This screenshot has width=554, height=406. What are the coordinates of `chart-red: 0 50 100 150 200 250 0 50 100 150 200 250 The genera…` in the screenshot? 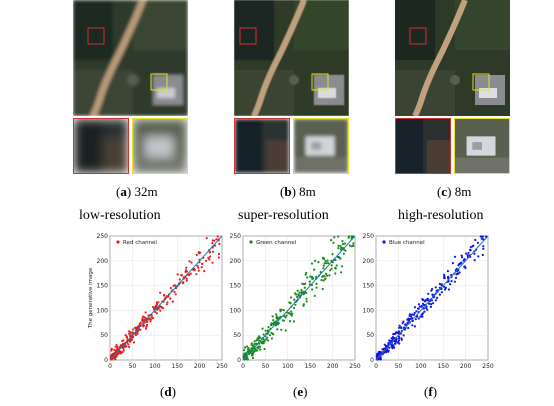 It's located at (158, 301).